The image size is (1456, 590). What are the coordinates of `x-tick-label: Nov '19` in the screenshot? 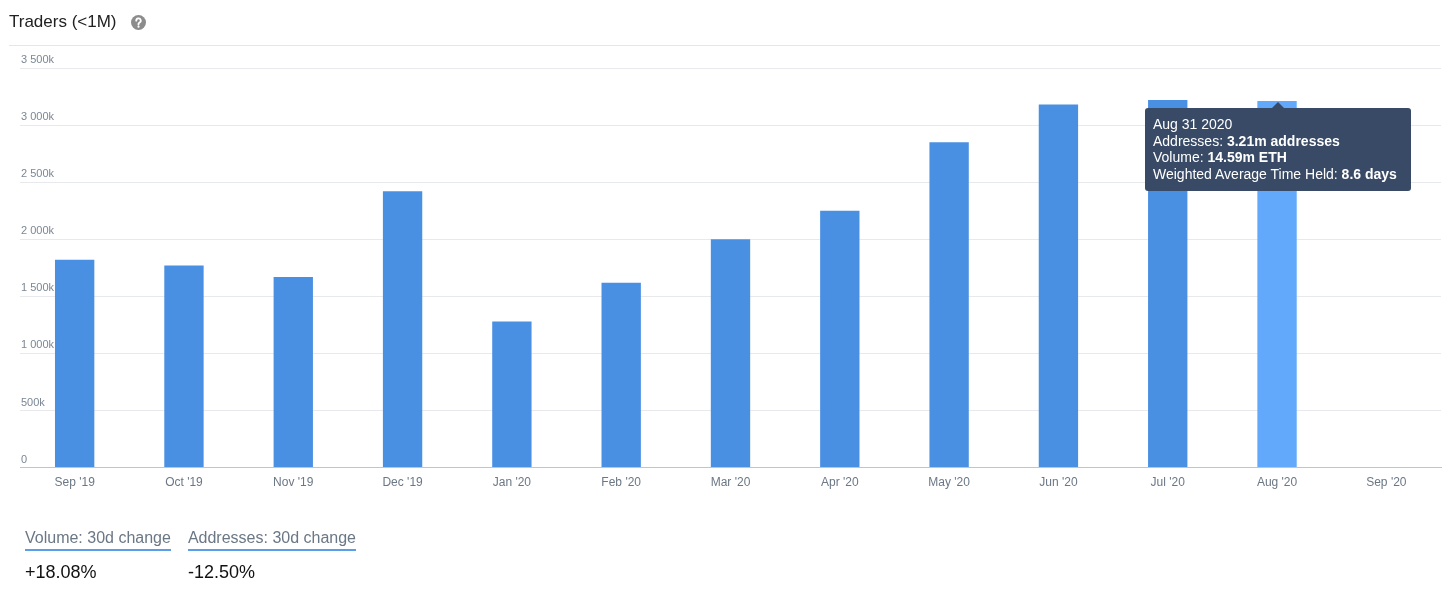 It's located at (293, 482).